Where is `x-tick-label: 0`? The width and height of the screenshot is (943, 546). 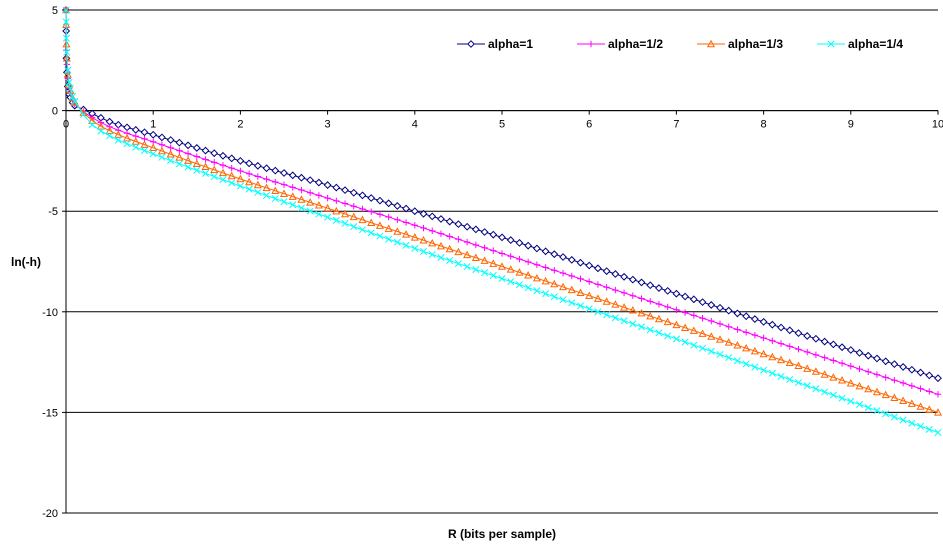
x-tick-label: 0 is located at coordinates (66, 125).